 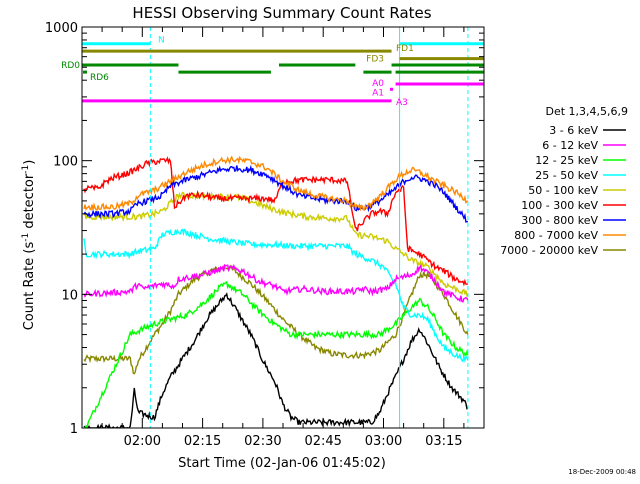 What do you see at coordinates (282, 463) in the screenshot?
I see `x-axis-label: Start Time (02-Jan-06 01:45:02)` at bounding box center [282, 463].